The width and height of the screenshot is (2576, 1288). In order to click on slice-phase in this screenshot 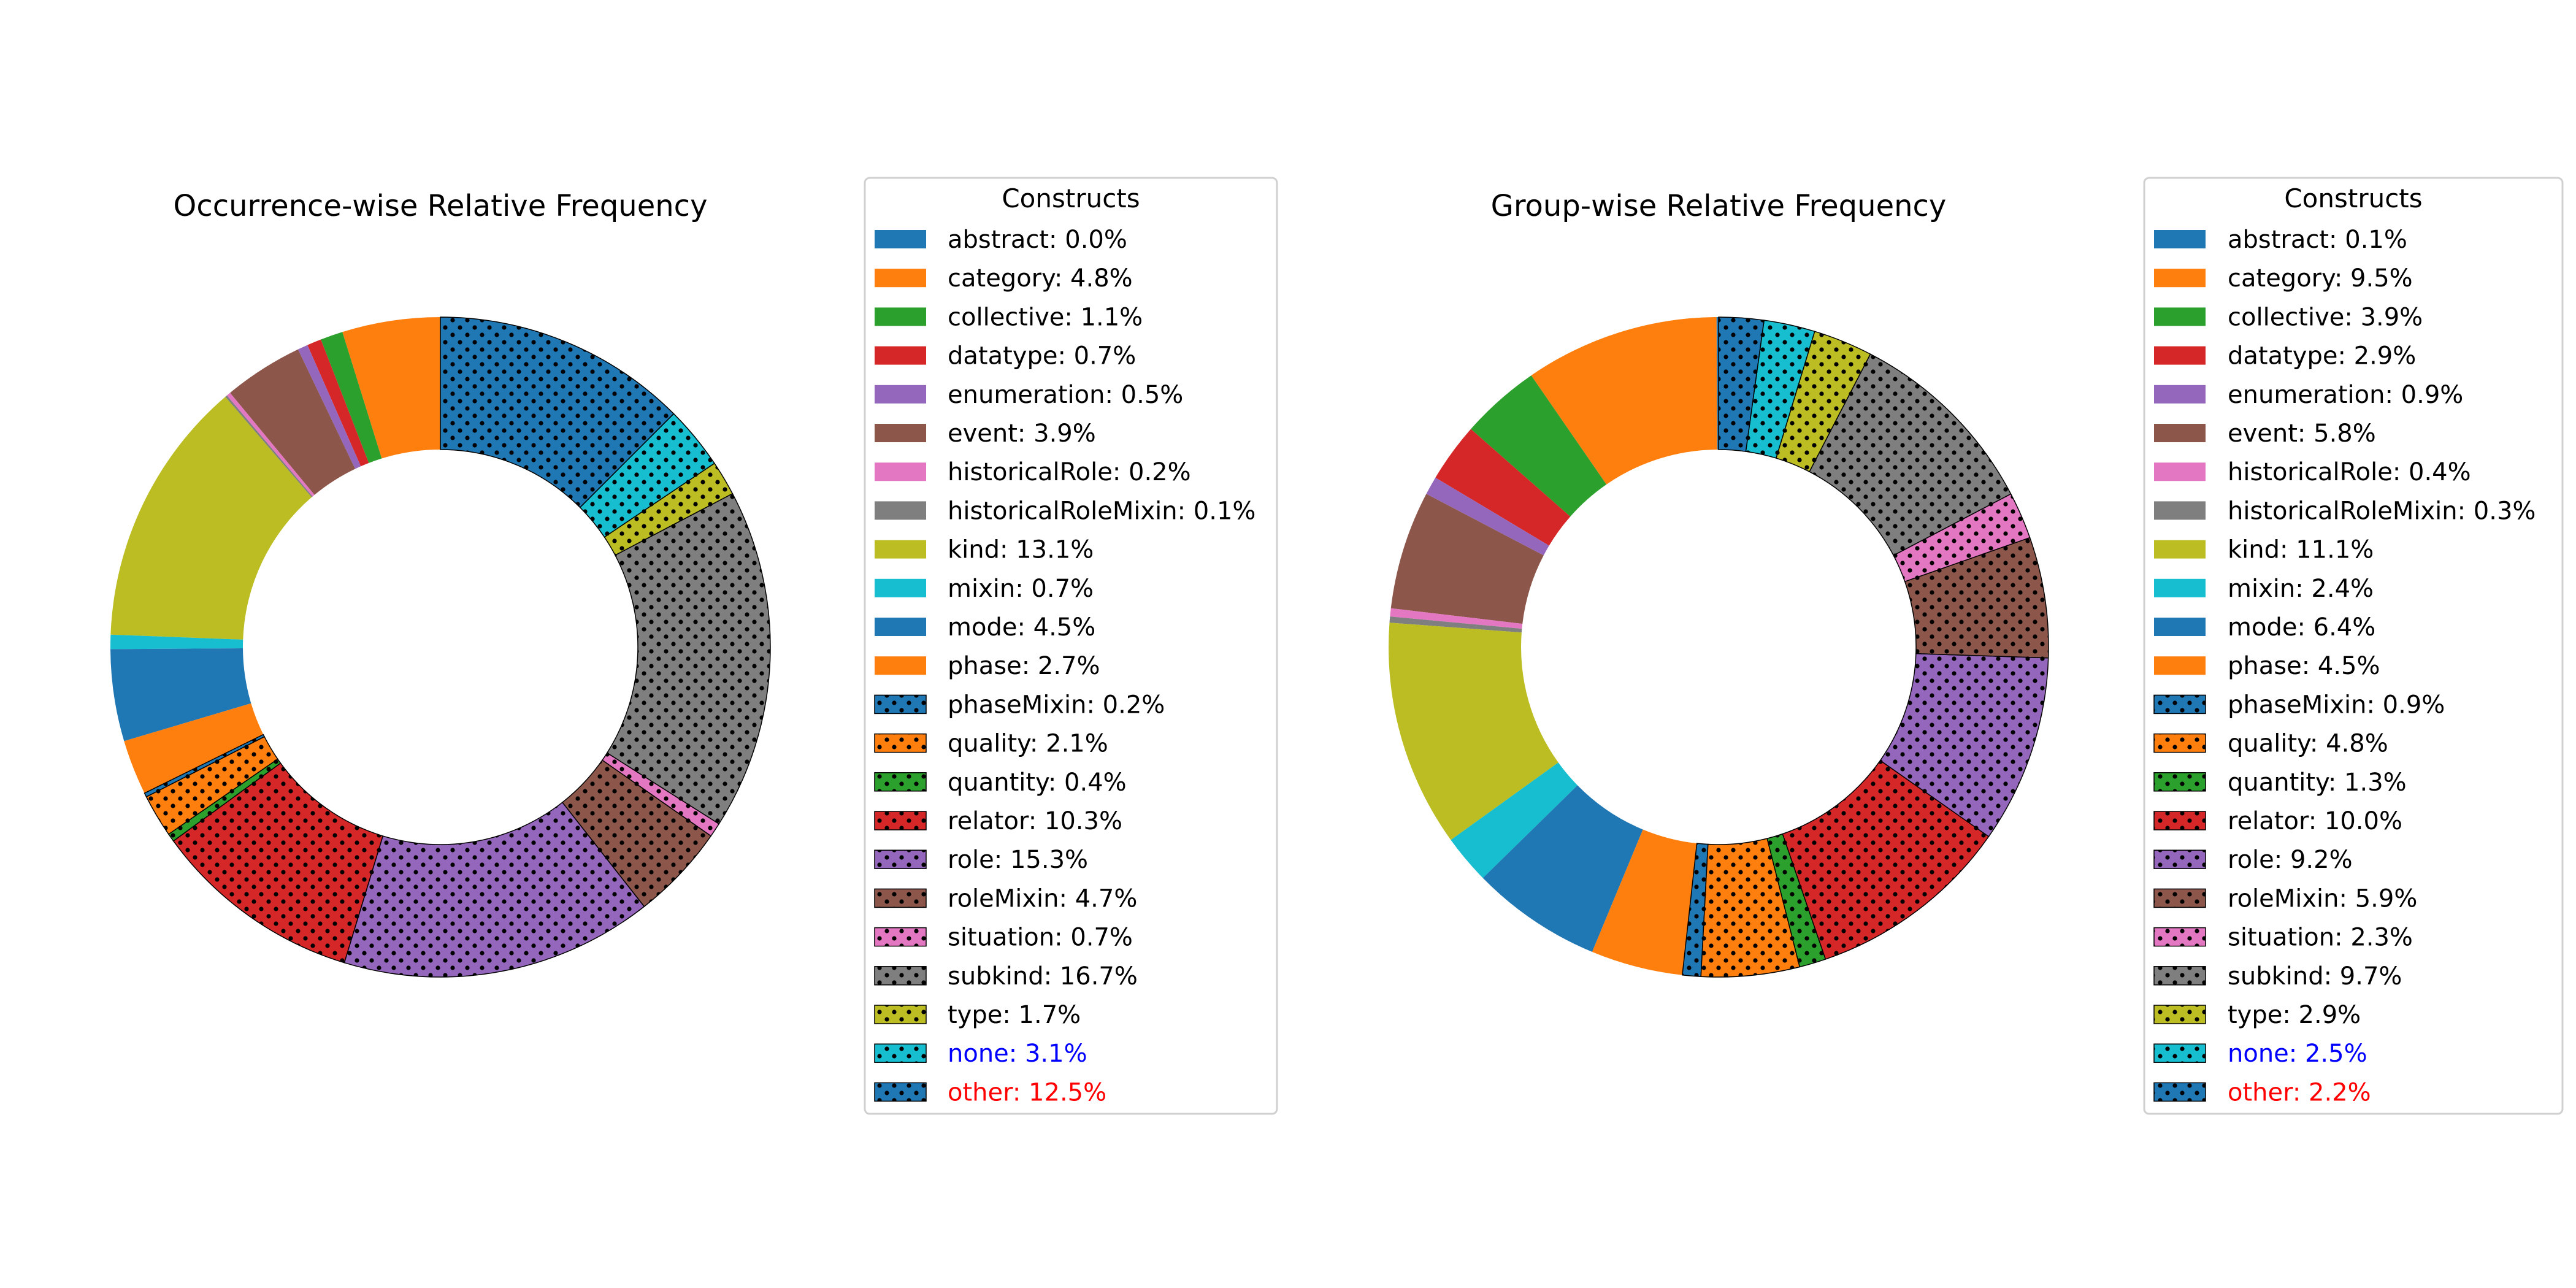, I will do `click(194, 748)`.